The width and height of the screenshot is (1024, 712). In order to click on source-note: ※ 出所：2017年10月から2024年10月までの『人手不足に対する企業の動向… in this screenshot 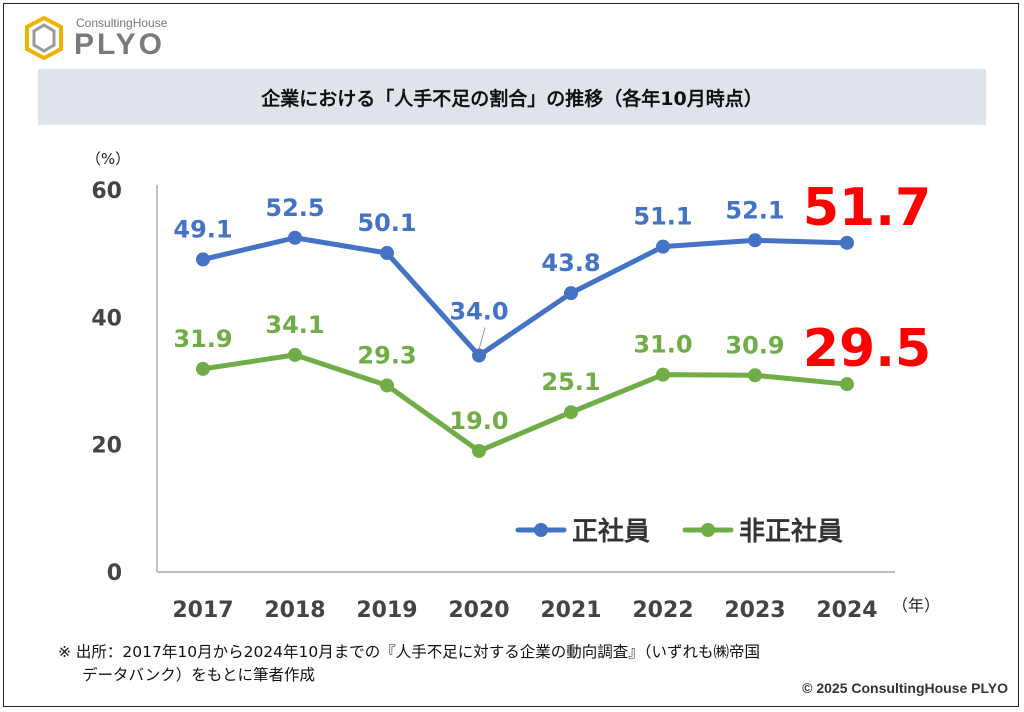, I will do `click(409, 664)`.